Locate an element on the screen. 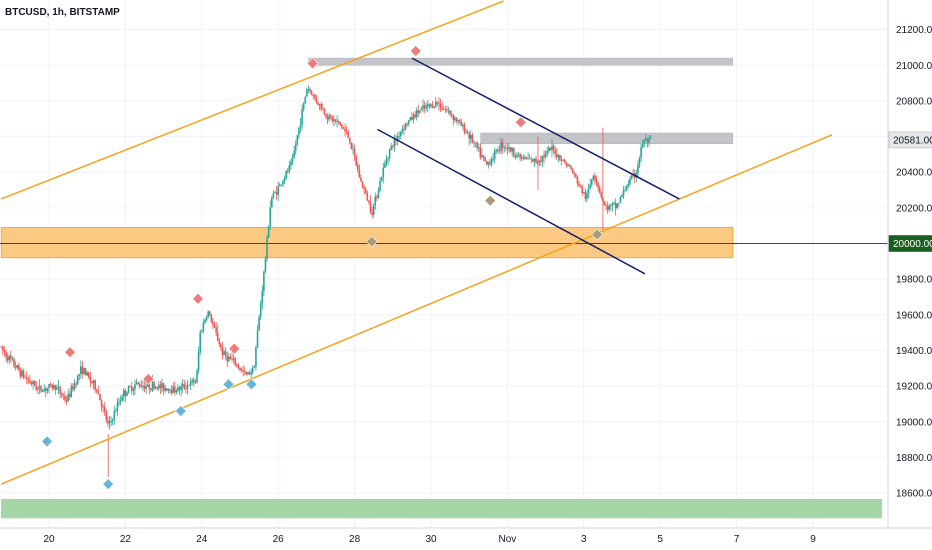 This screenshot has width=932, height=550. price-axis-bg is located at coordinates (910, 275).